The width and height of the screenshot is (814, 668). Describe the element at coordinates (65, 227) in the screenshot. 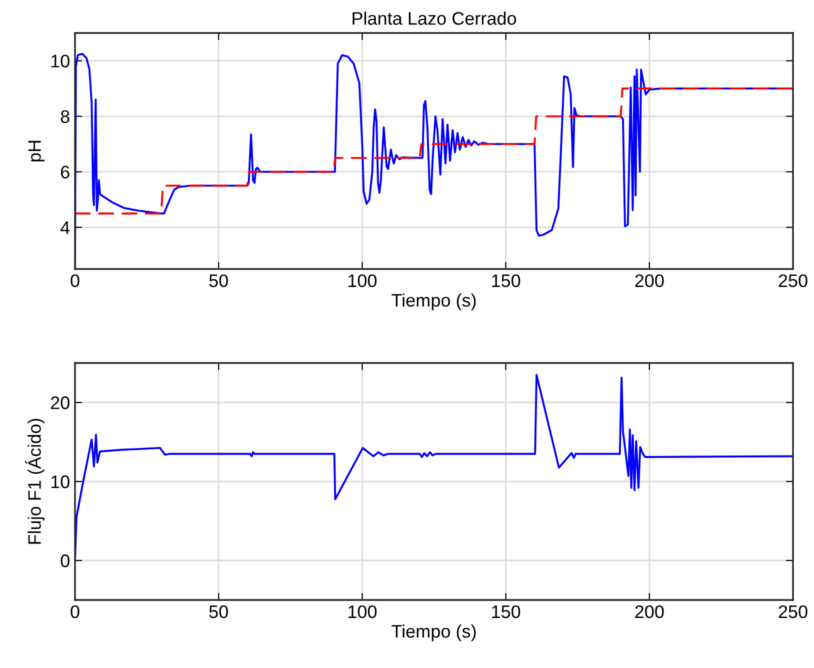

I see `y-tick-label: 4` at that location.